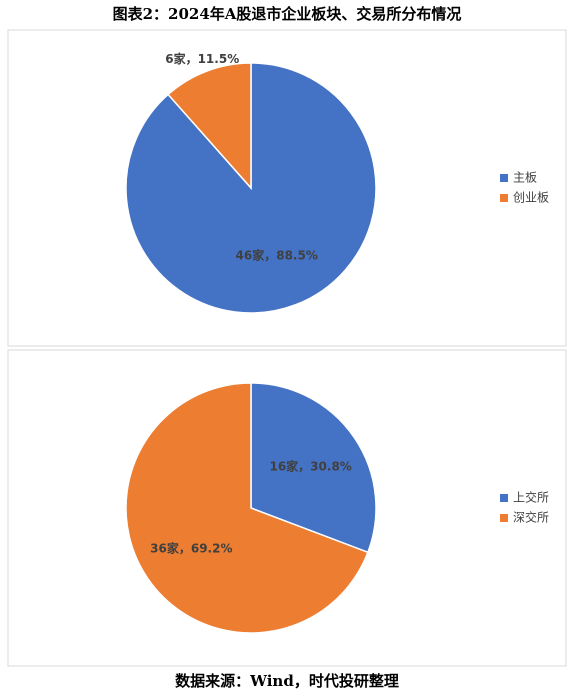 This screenshot has height=696, width=574. What do you see at coordinates (531, 497) in the screenshot?
I see `legend-label: 上交所` at bounding box center [531, 497].